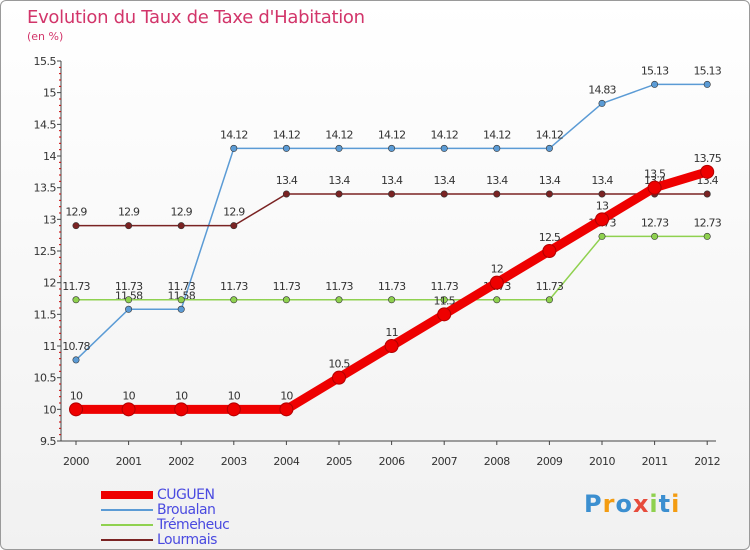 The image size is (750, 550). I want to click on data-label: 13, so click(602, 205).